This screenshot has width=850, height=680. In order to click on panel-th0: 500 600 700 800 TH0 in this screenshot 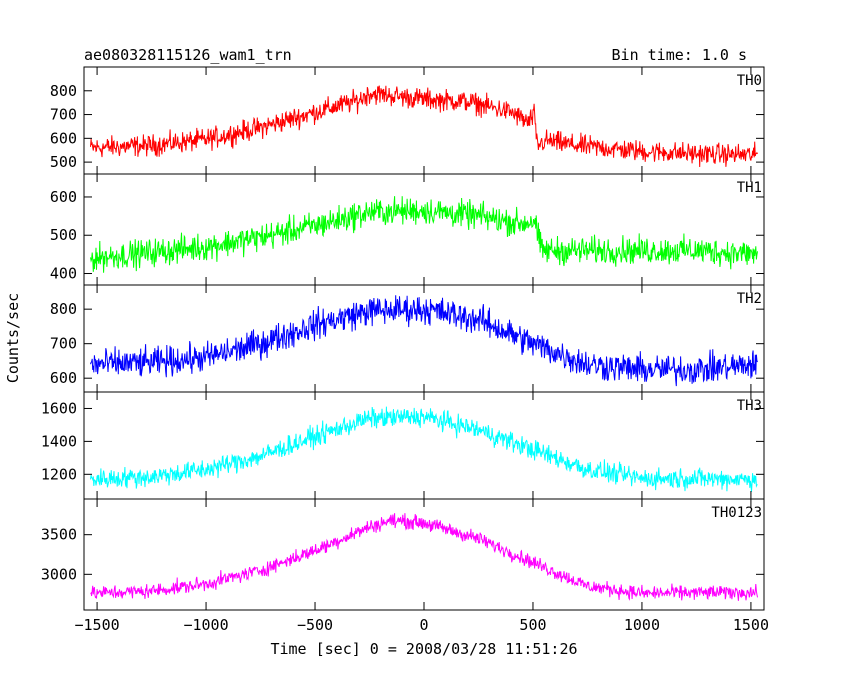, I will do `click(407, 120)`.